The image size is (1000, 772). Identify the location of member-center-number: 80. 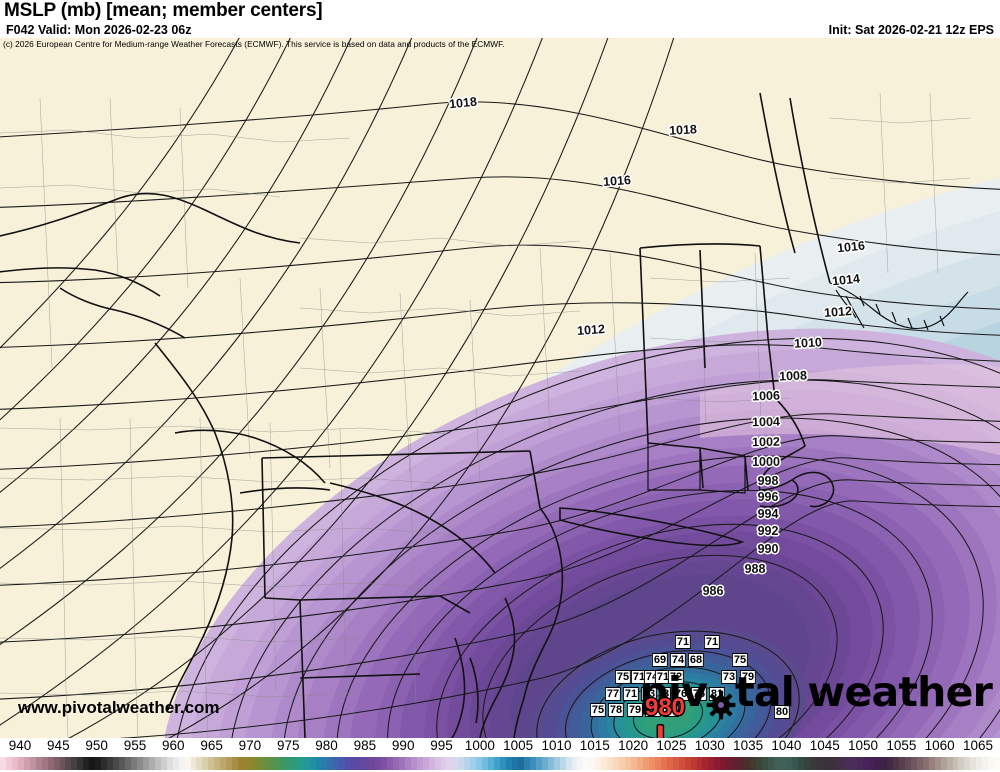
(782, 712).